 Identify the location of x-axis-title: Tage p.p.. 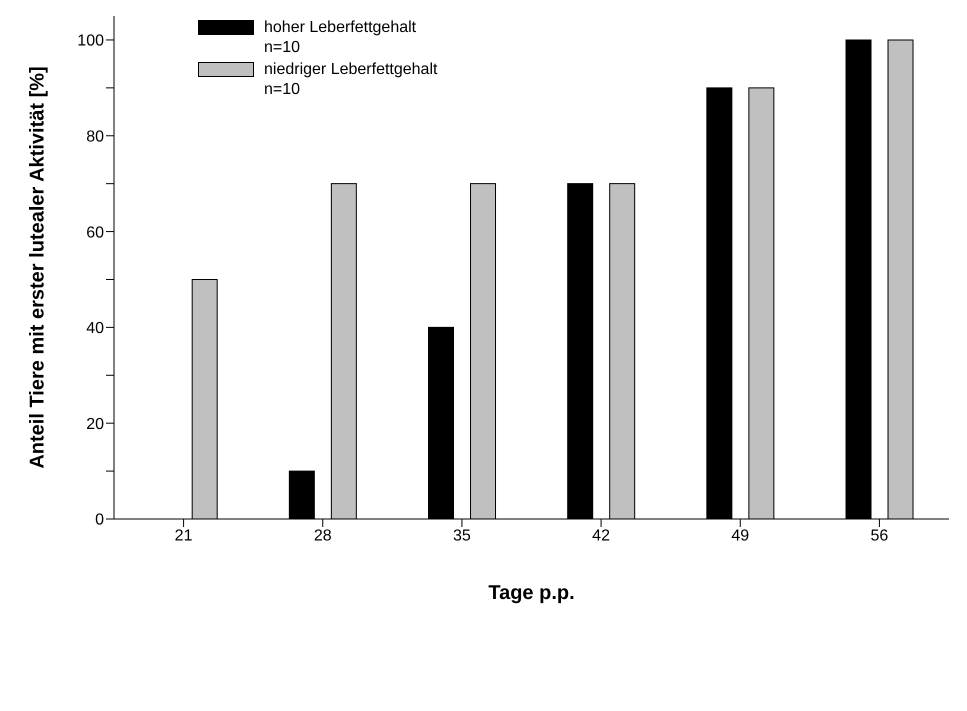
(531, 593).